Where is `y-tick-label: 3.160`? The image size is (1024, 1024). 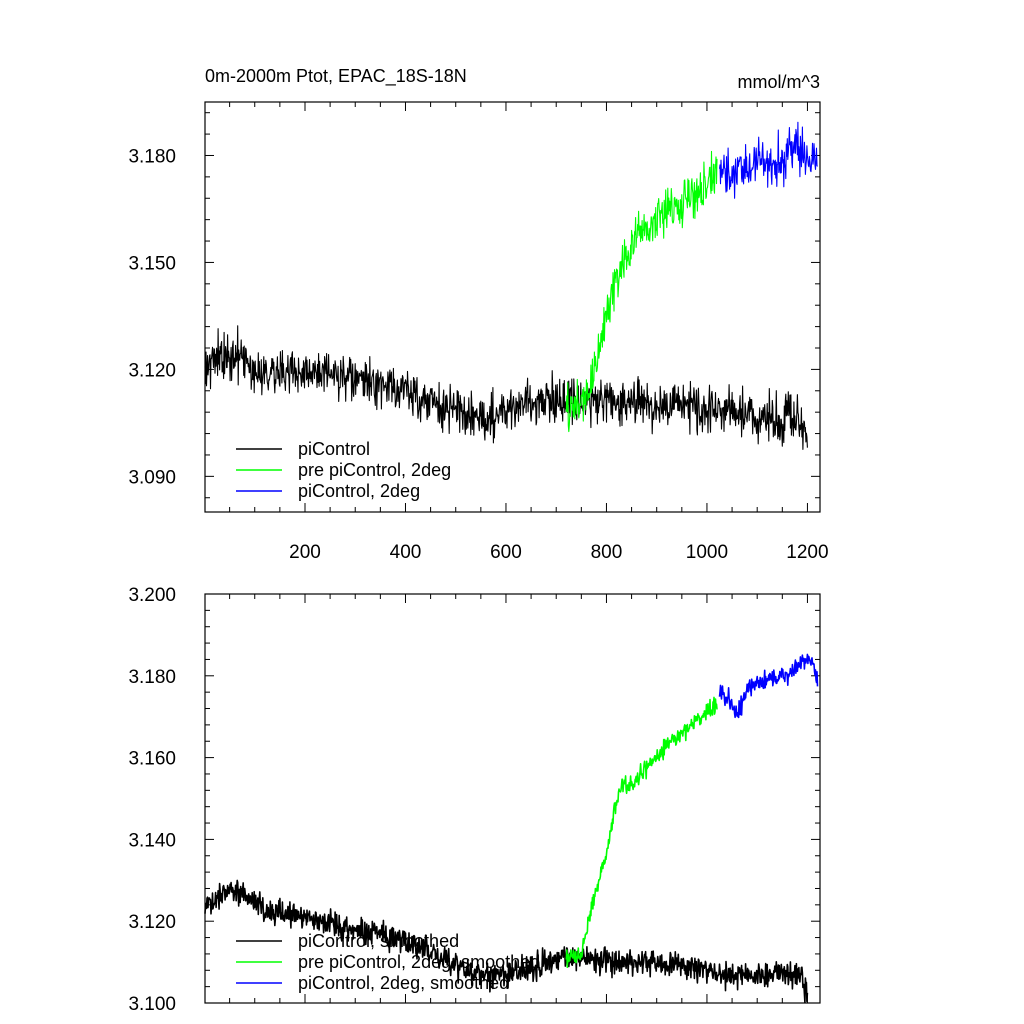
y-tick-label: 3.160 is located at coordinates (152, 759).